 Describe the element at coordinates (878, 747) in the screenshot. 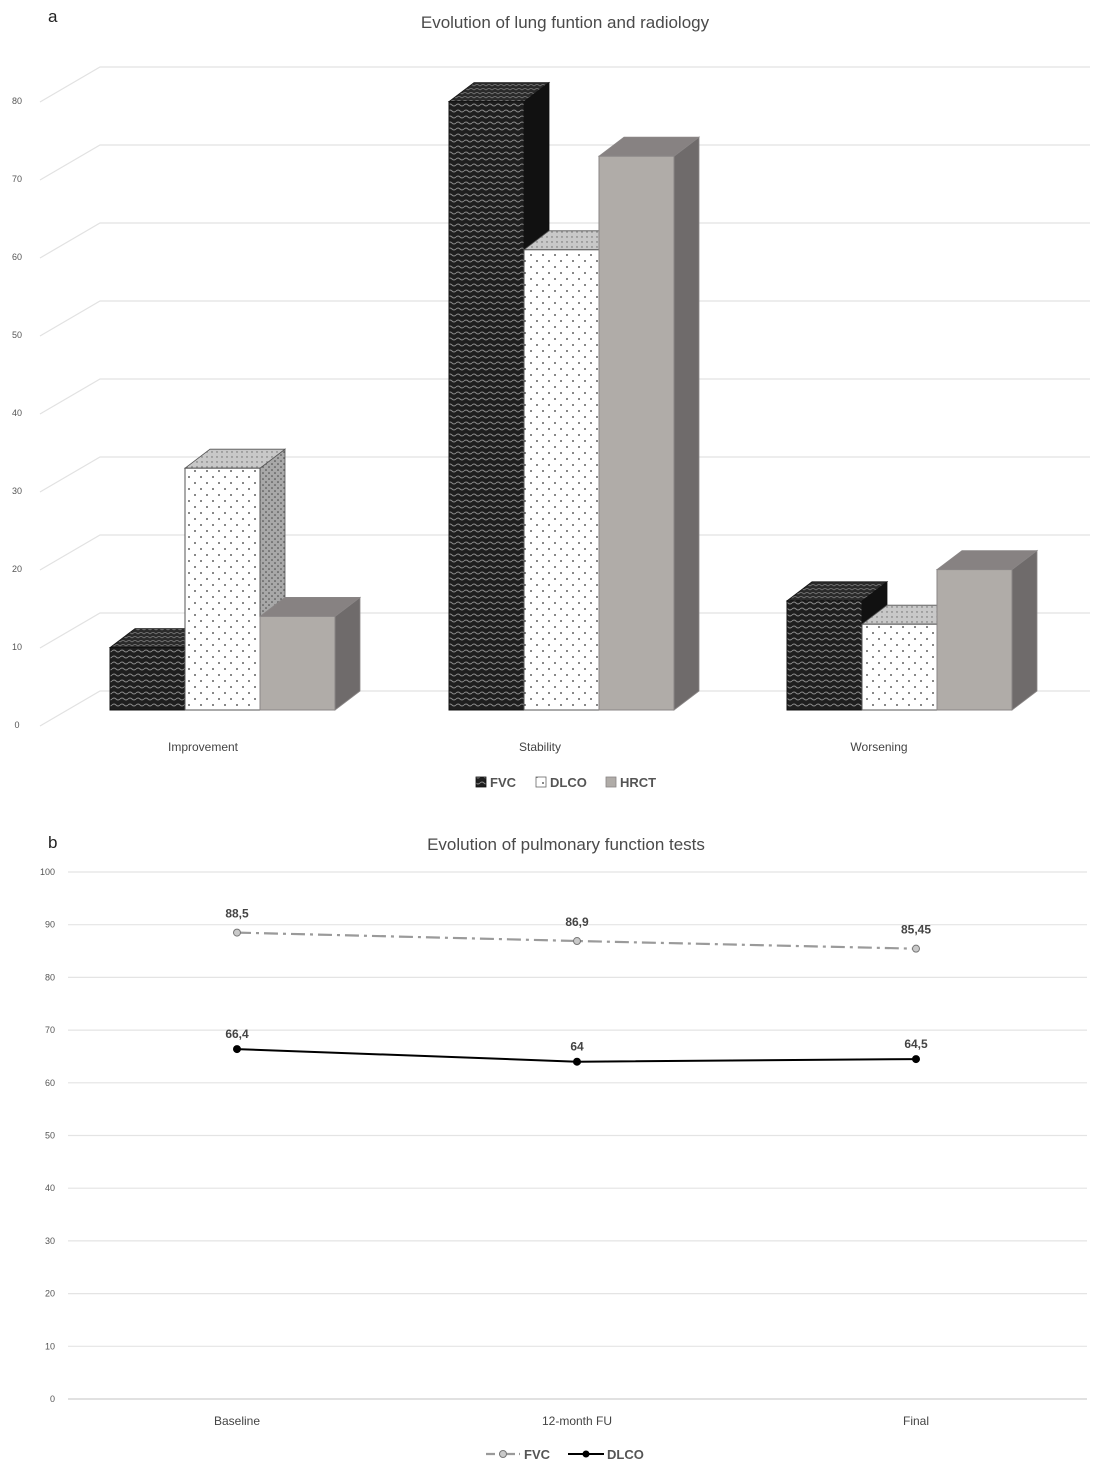

I see `x-category-label: Worsening` at that location.